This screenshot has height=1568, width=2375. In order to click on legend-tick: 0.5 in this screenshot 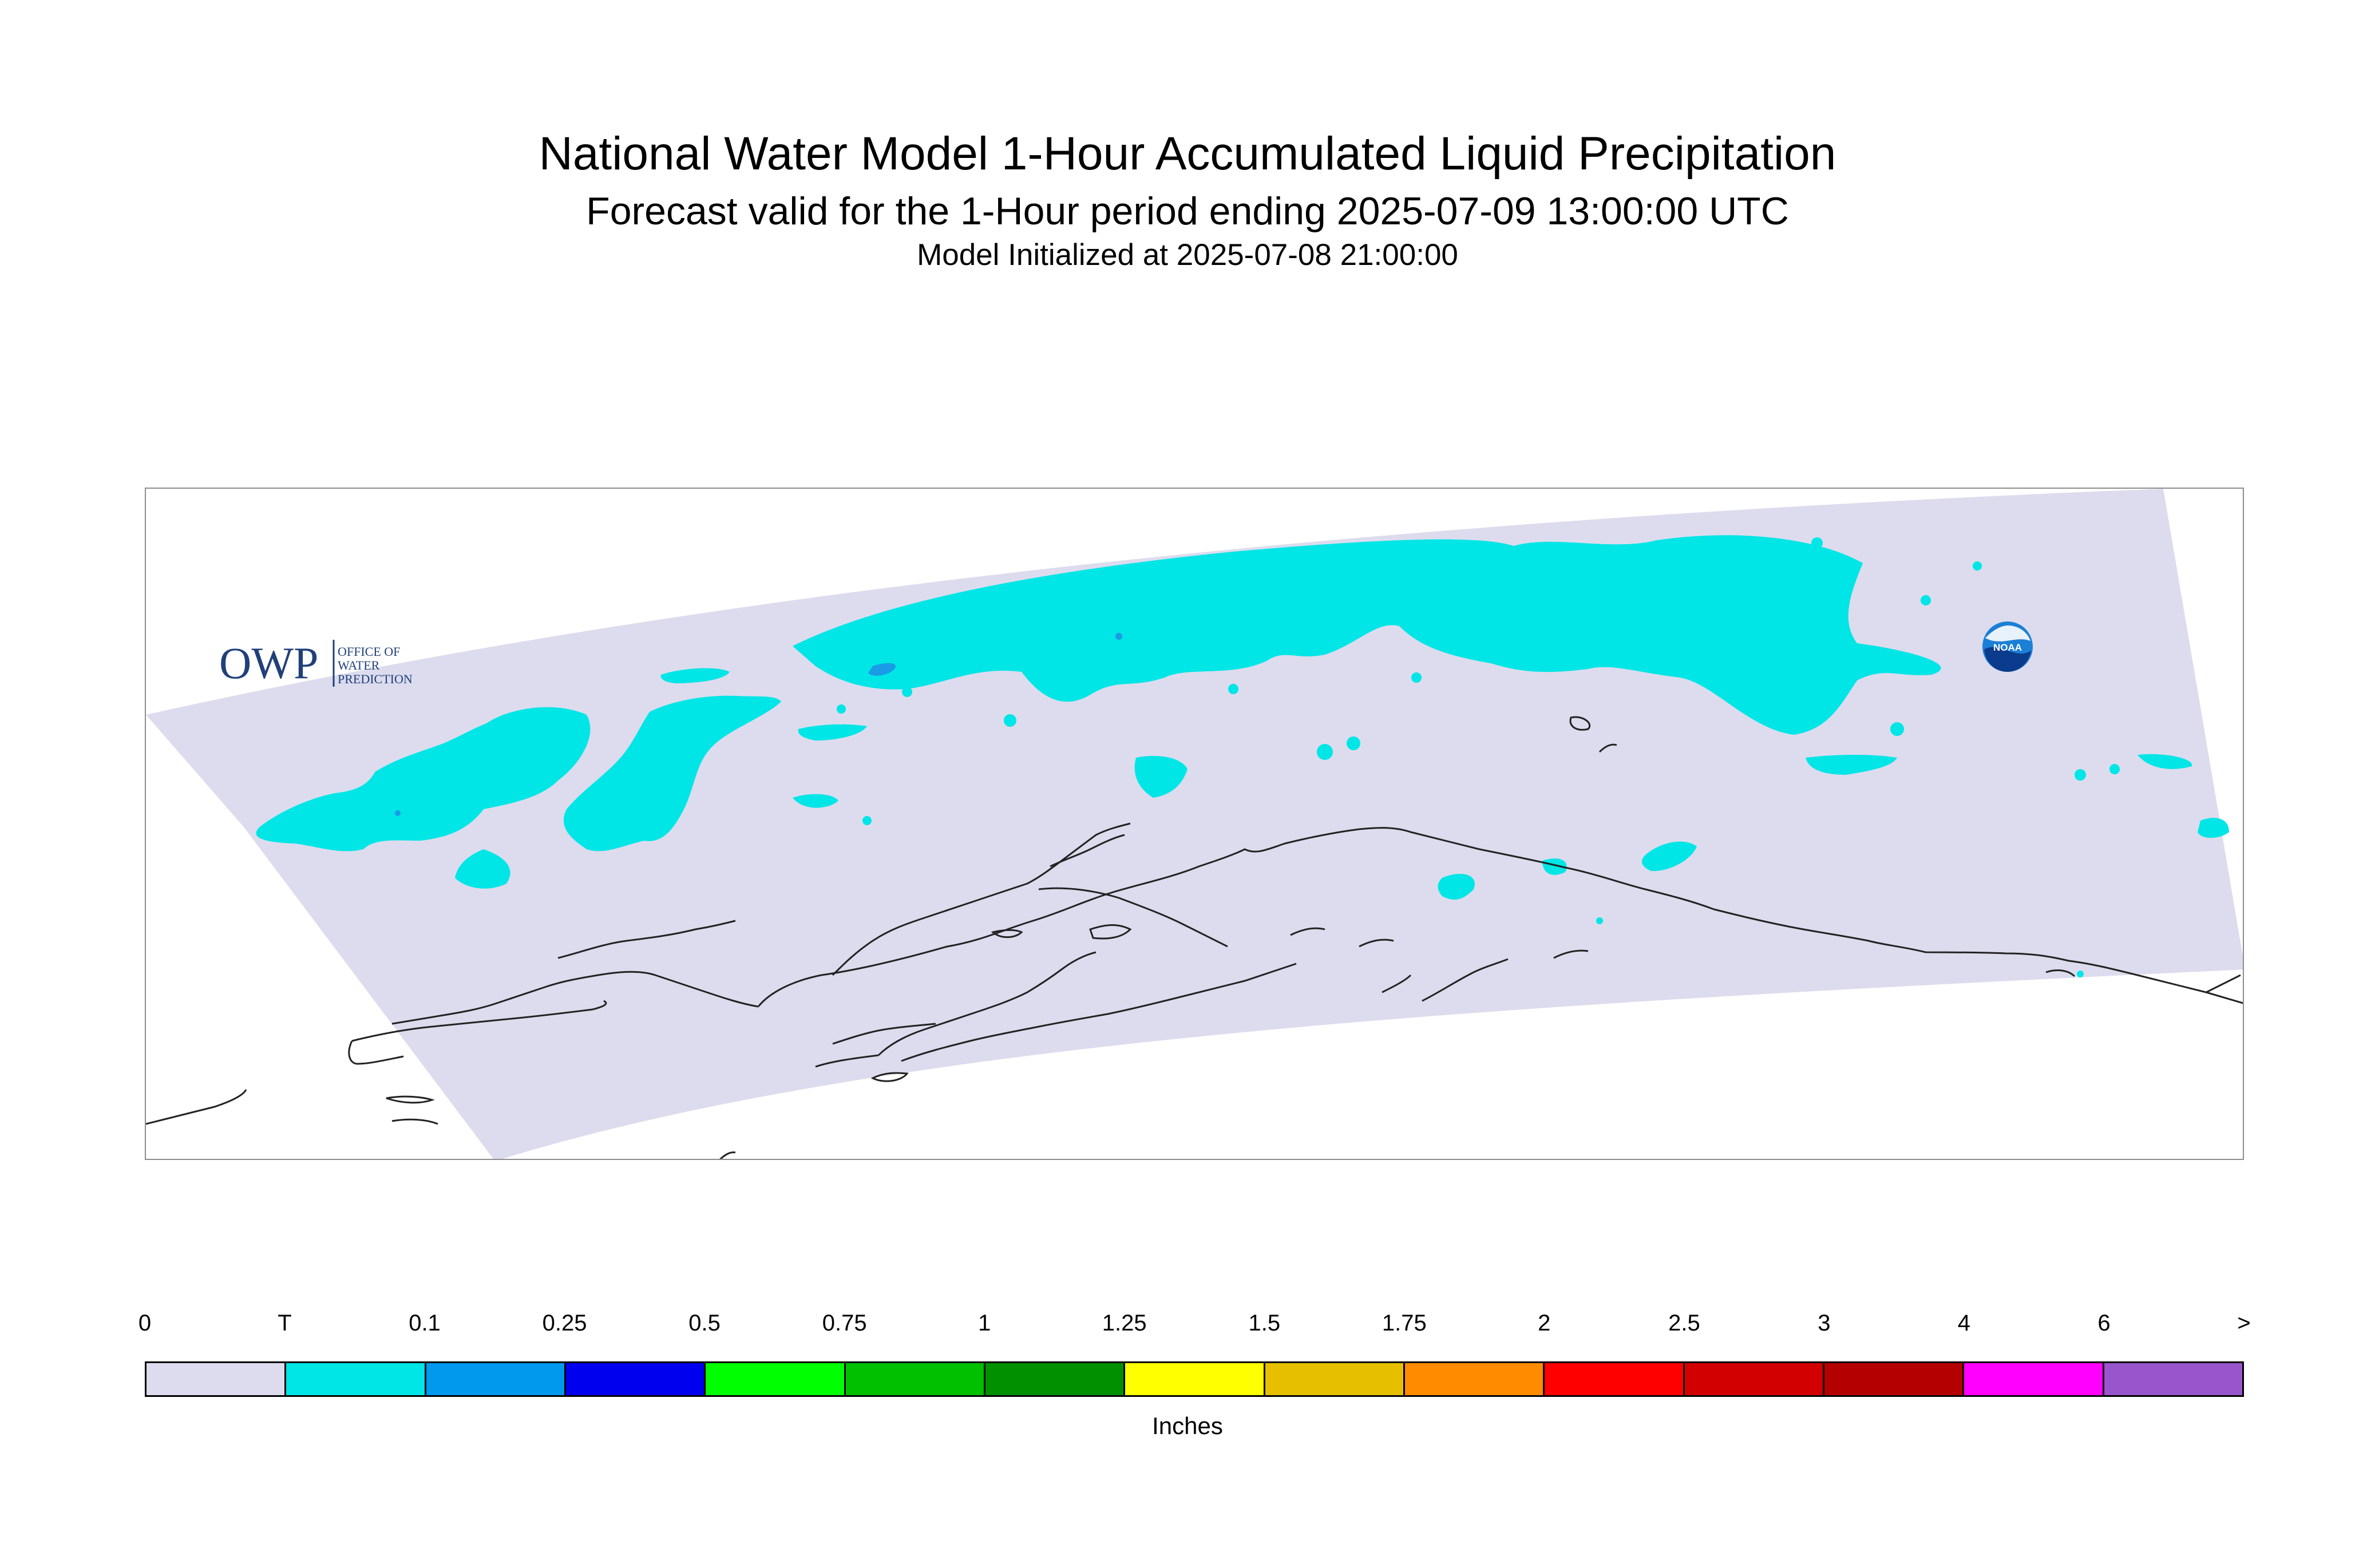, I will do `click(705, 1323)`.